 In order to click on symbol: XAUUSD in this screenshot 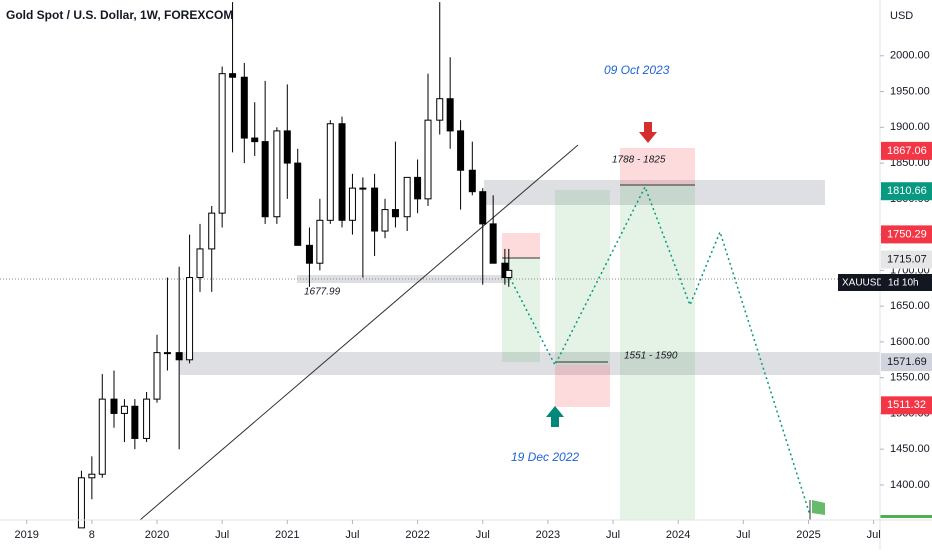, I will do `click(863, 283)`.